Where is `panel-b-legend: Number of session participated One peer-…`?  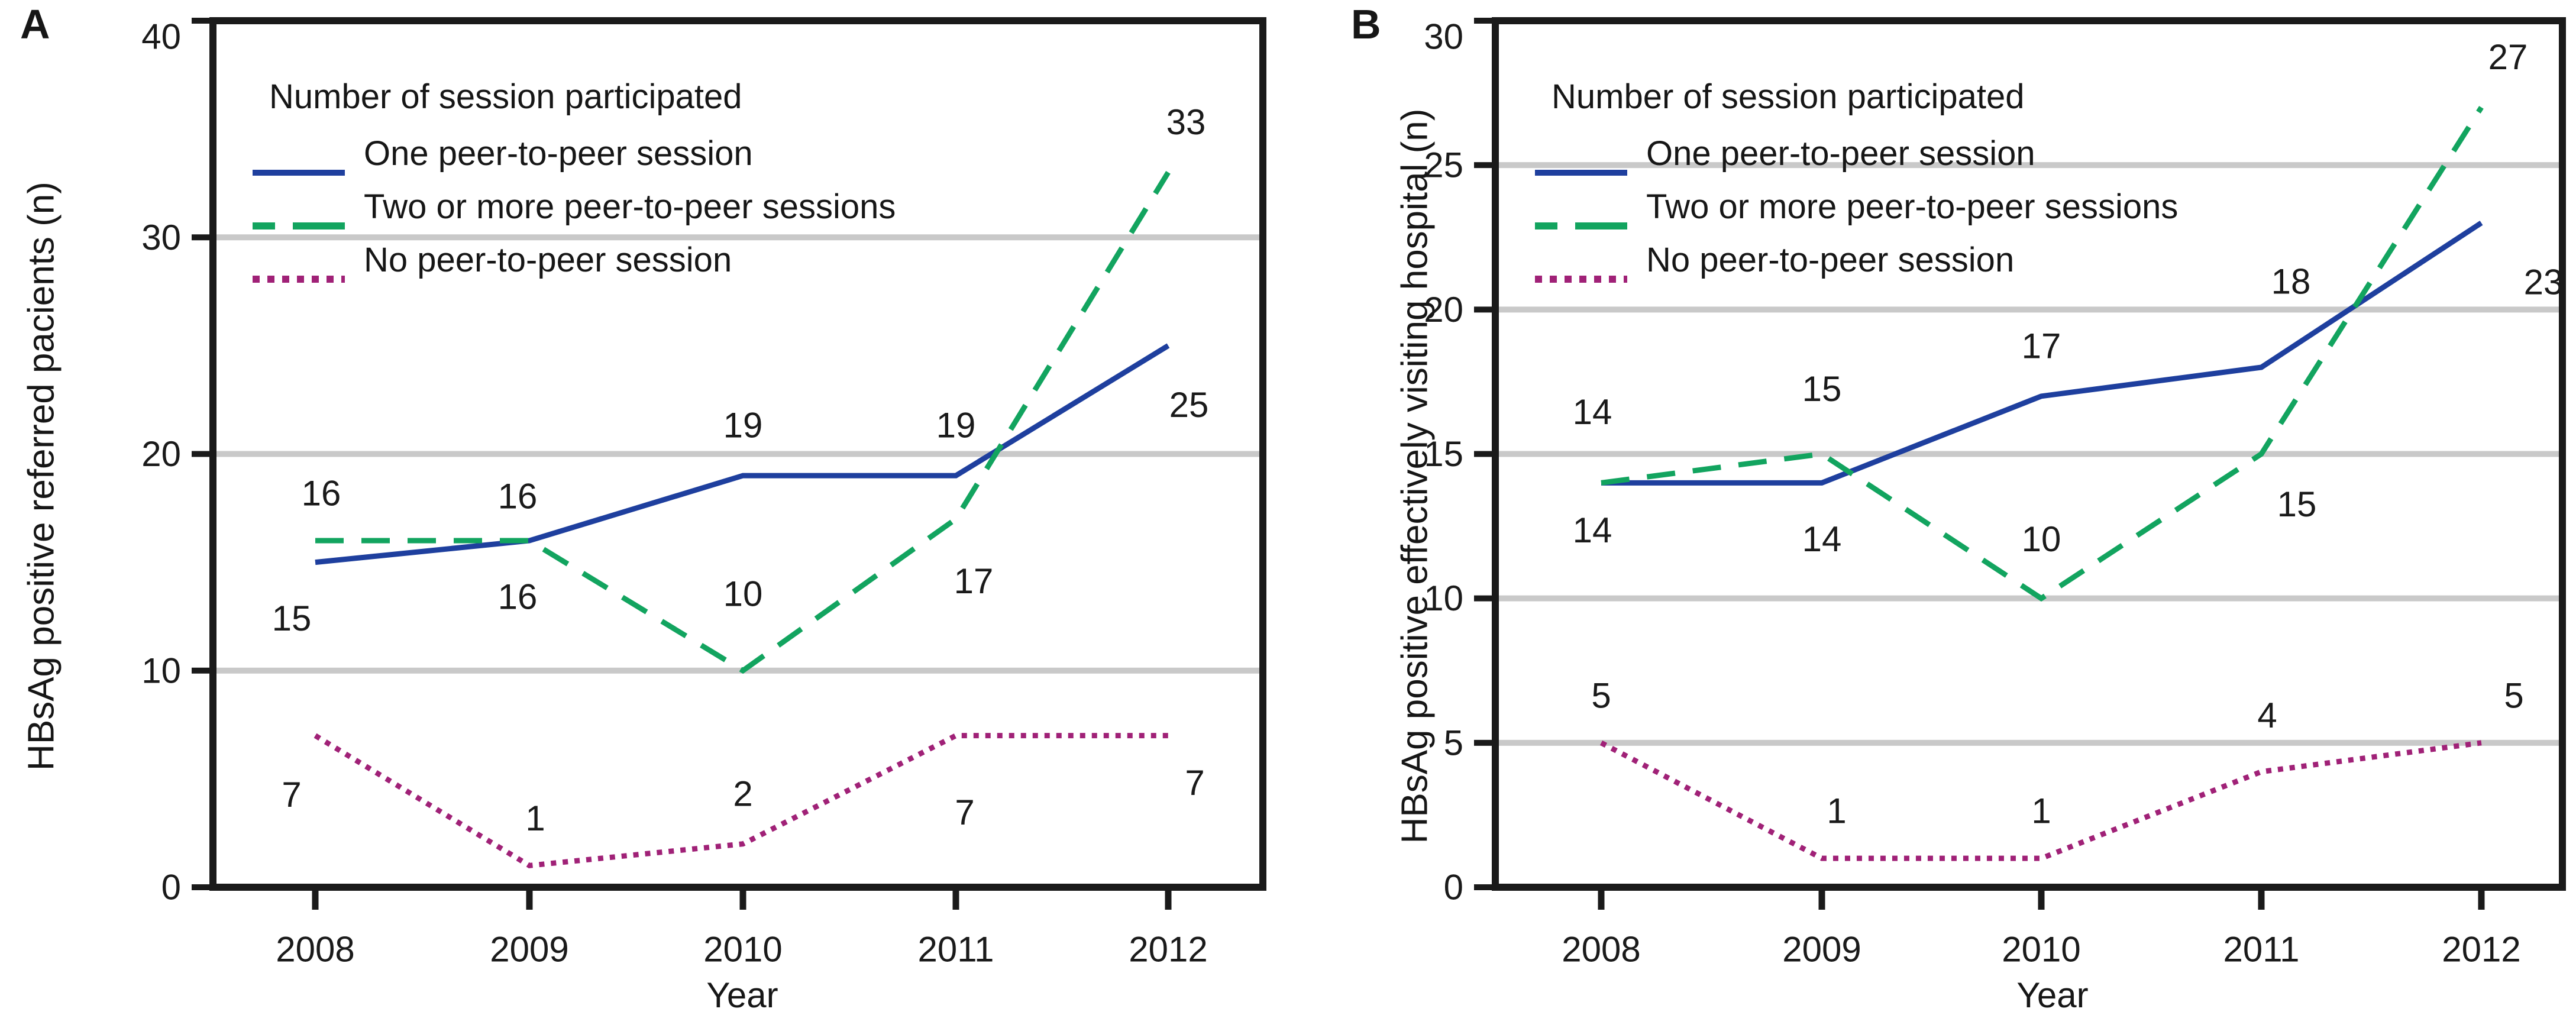
panel-b-legend: Number of session participated One peer-… is located at coordinates (1856, 181).